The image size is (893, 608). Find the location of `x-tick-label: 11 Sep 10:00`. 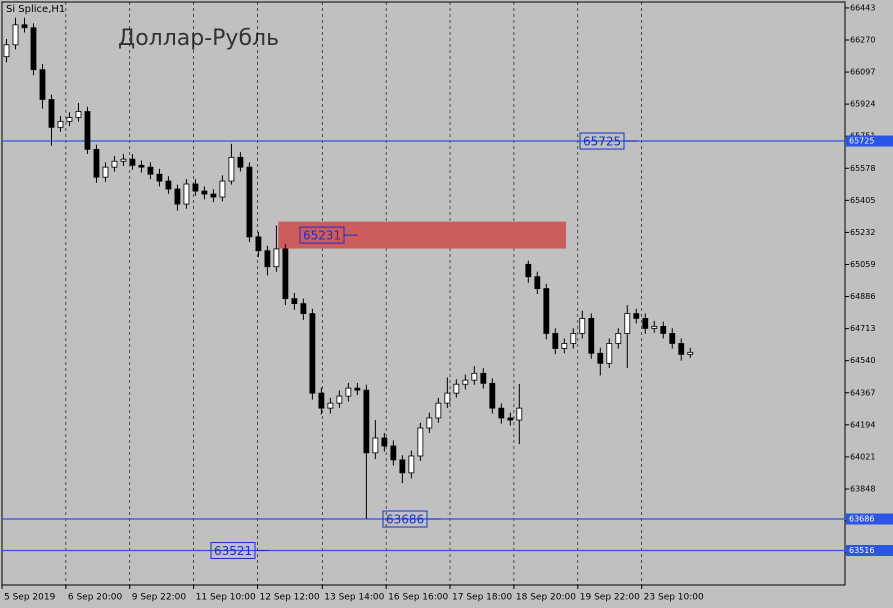

x-tick-label: 11 Sep 10:00 is located at coordinates (226, 598).